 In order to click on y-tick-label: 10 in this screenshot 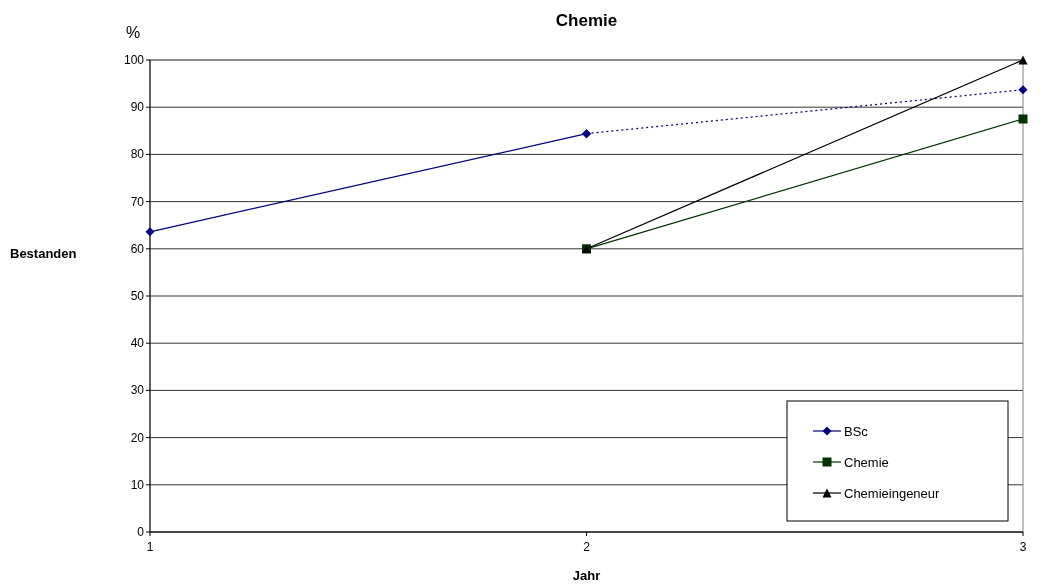, I will do `click(137, 484)`.